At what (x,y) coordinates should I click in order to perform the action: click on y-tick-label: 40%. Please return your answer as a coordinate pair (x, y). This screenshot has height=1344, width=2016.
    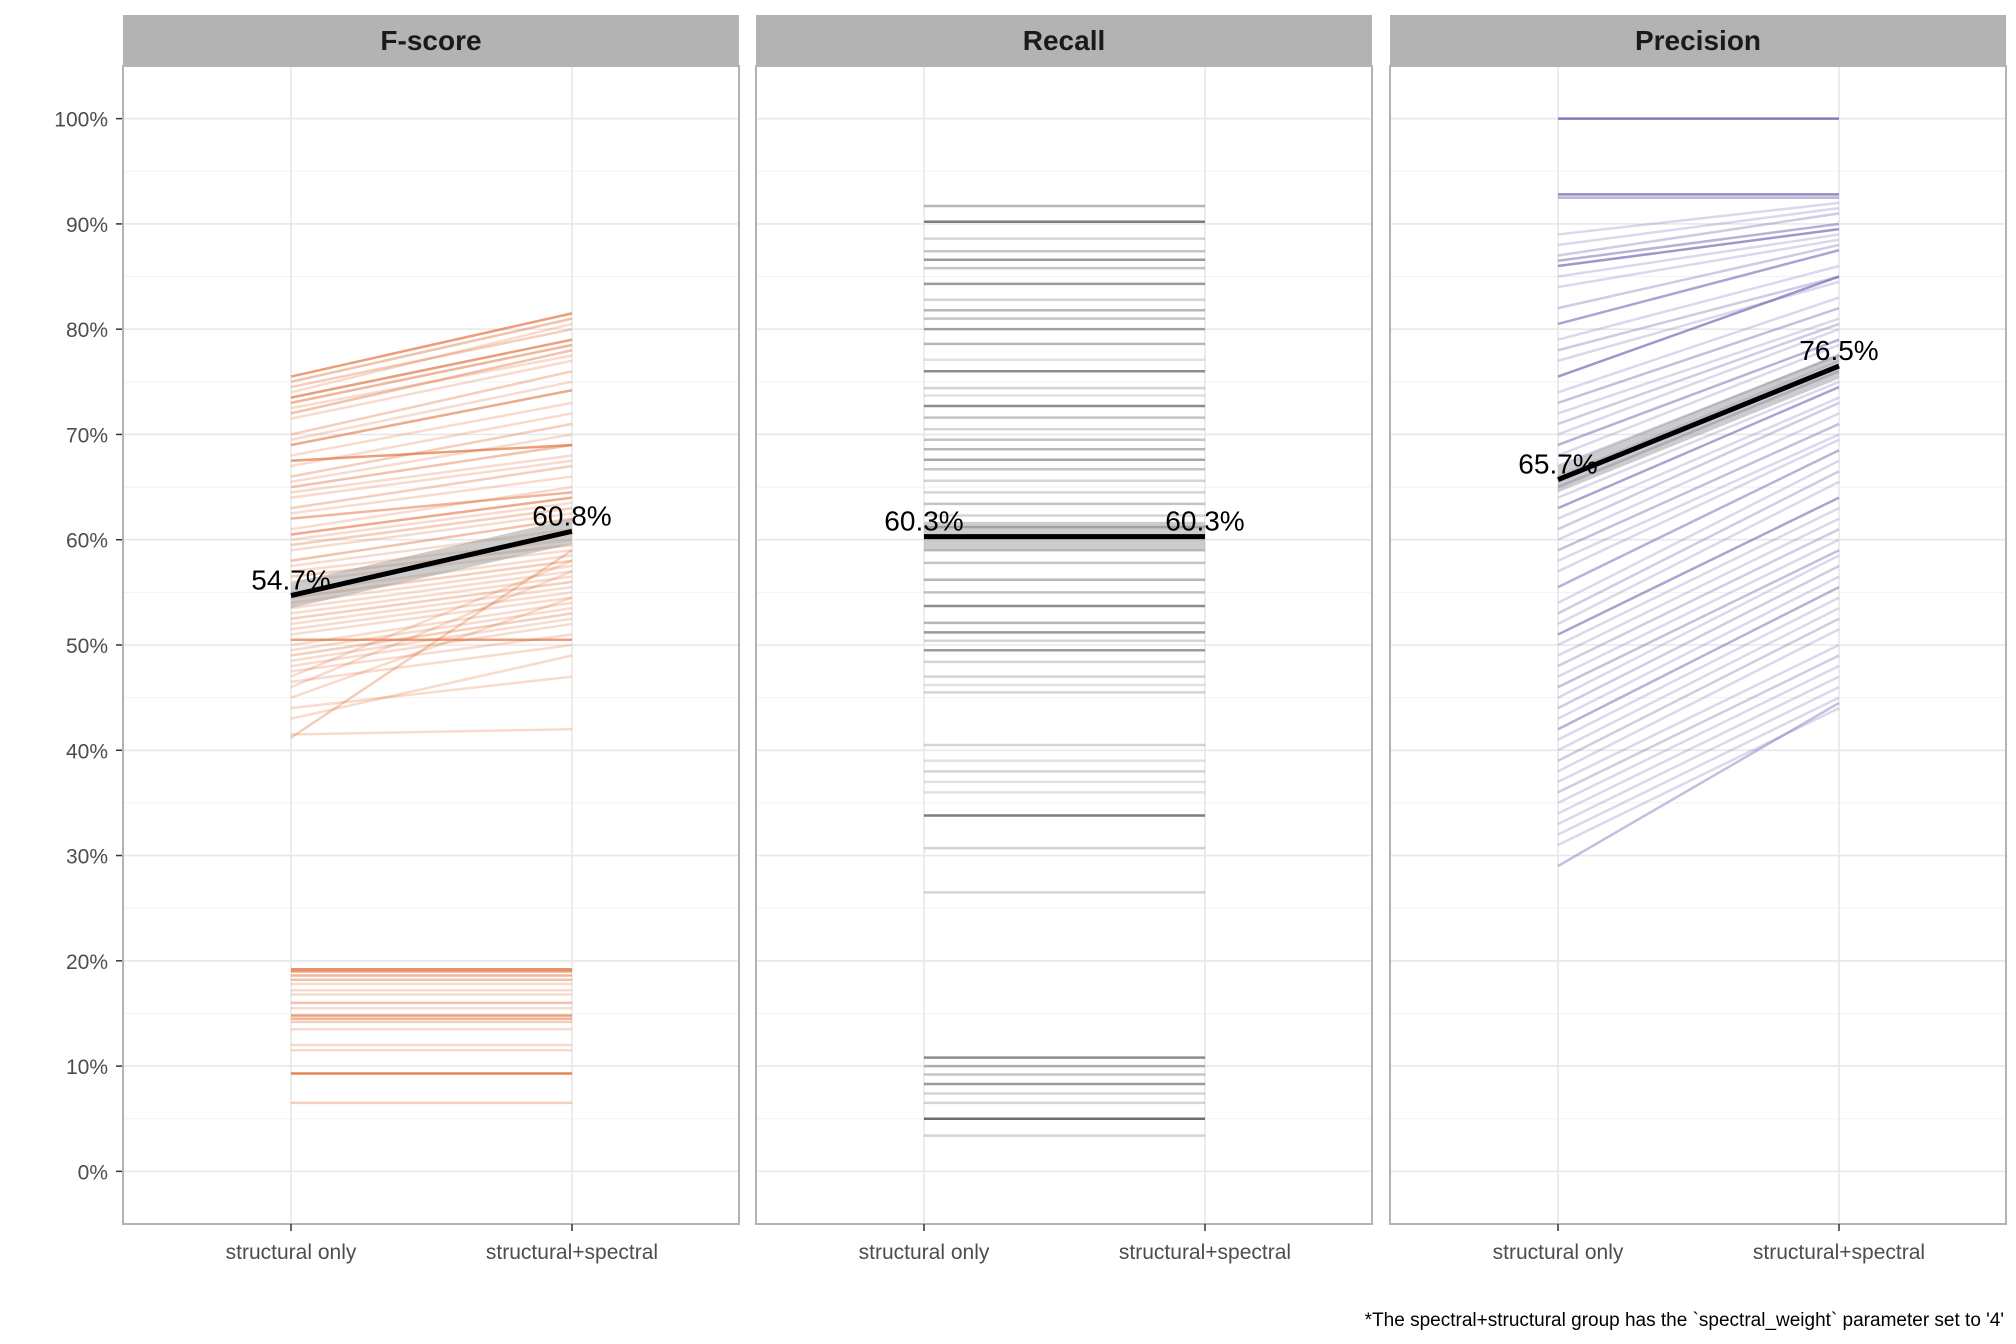
    Looking at the image, I should click on (87, 751).